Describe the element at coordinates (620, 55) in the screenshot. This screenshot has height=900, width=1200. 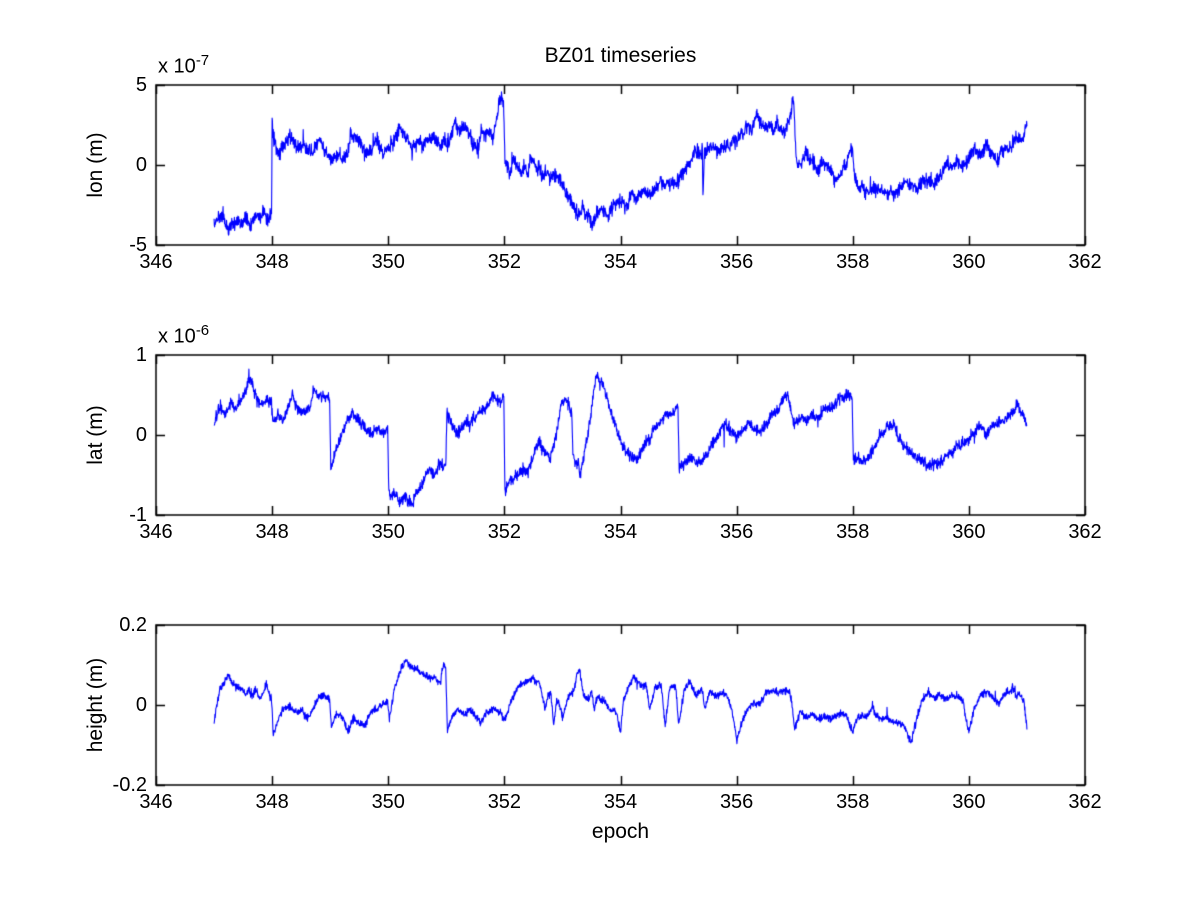
I see `figure-title: BZ01 timeseries` at that location.